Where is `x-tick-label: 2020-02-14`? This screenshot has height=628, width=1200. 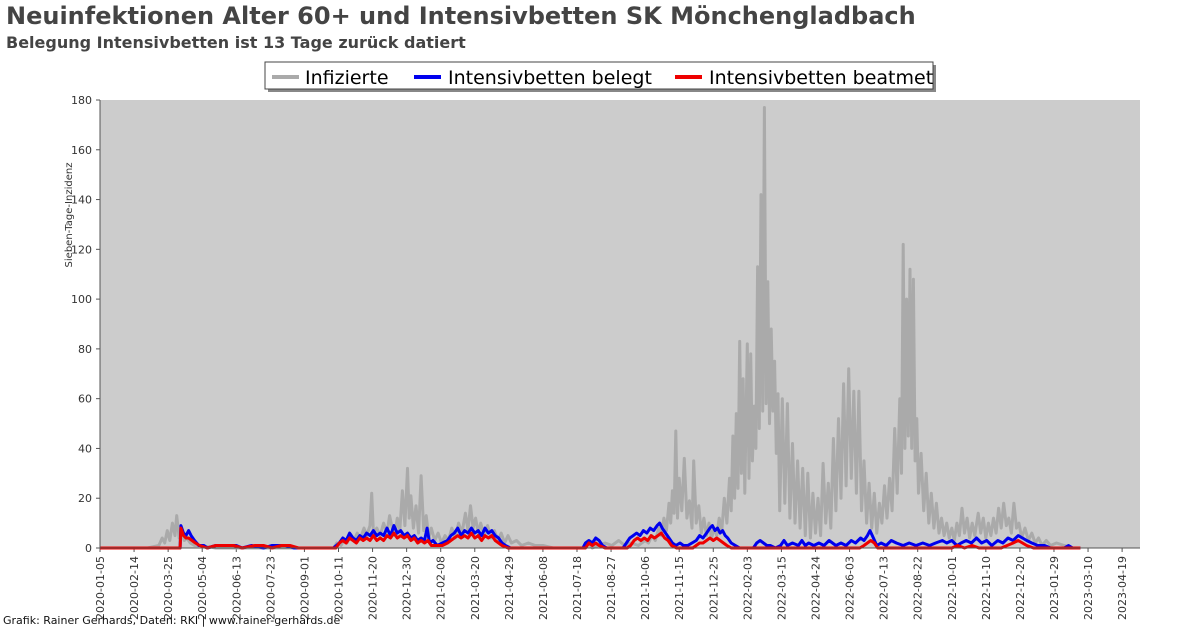
x-tick-label: 2020-02-14 is located at coordinates (134, 588).